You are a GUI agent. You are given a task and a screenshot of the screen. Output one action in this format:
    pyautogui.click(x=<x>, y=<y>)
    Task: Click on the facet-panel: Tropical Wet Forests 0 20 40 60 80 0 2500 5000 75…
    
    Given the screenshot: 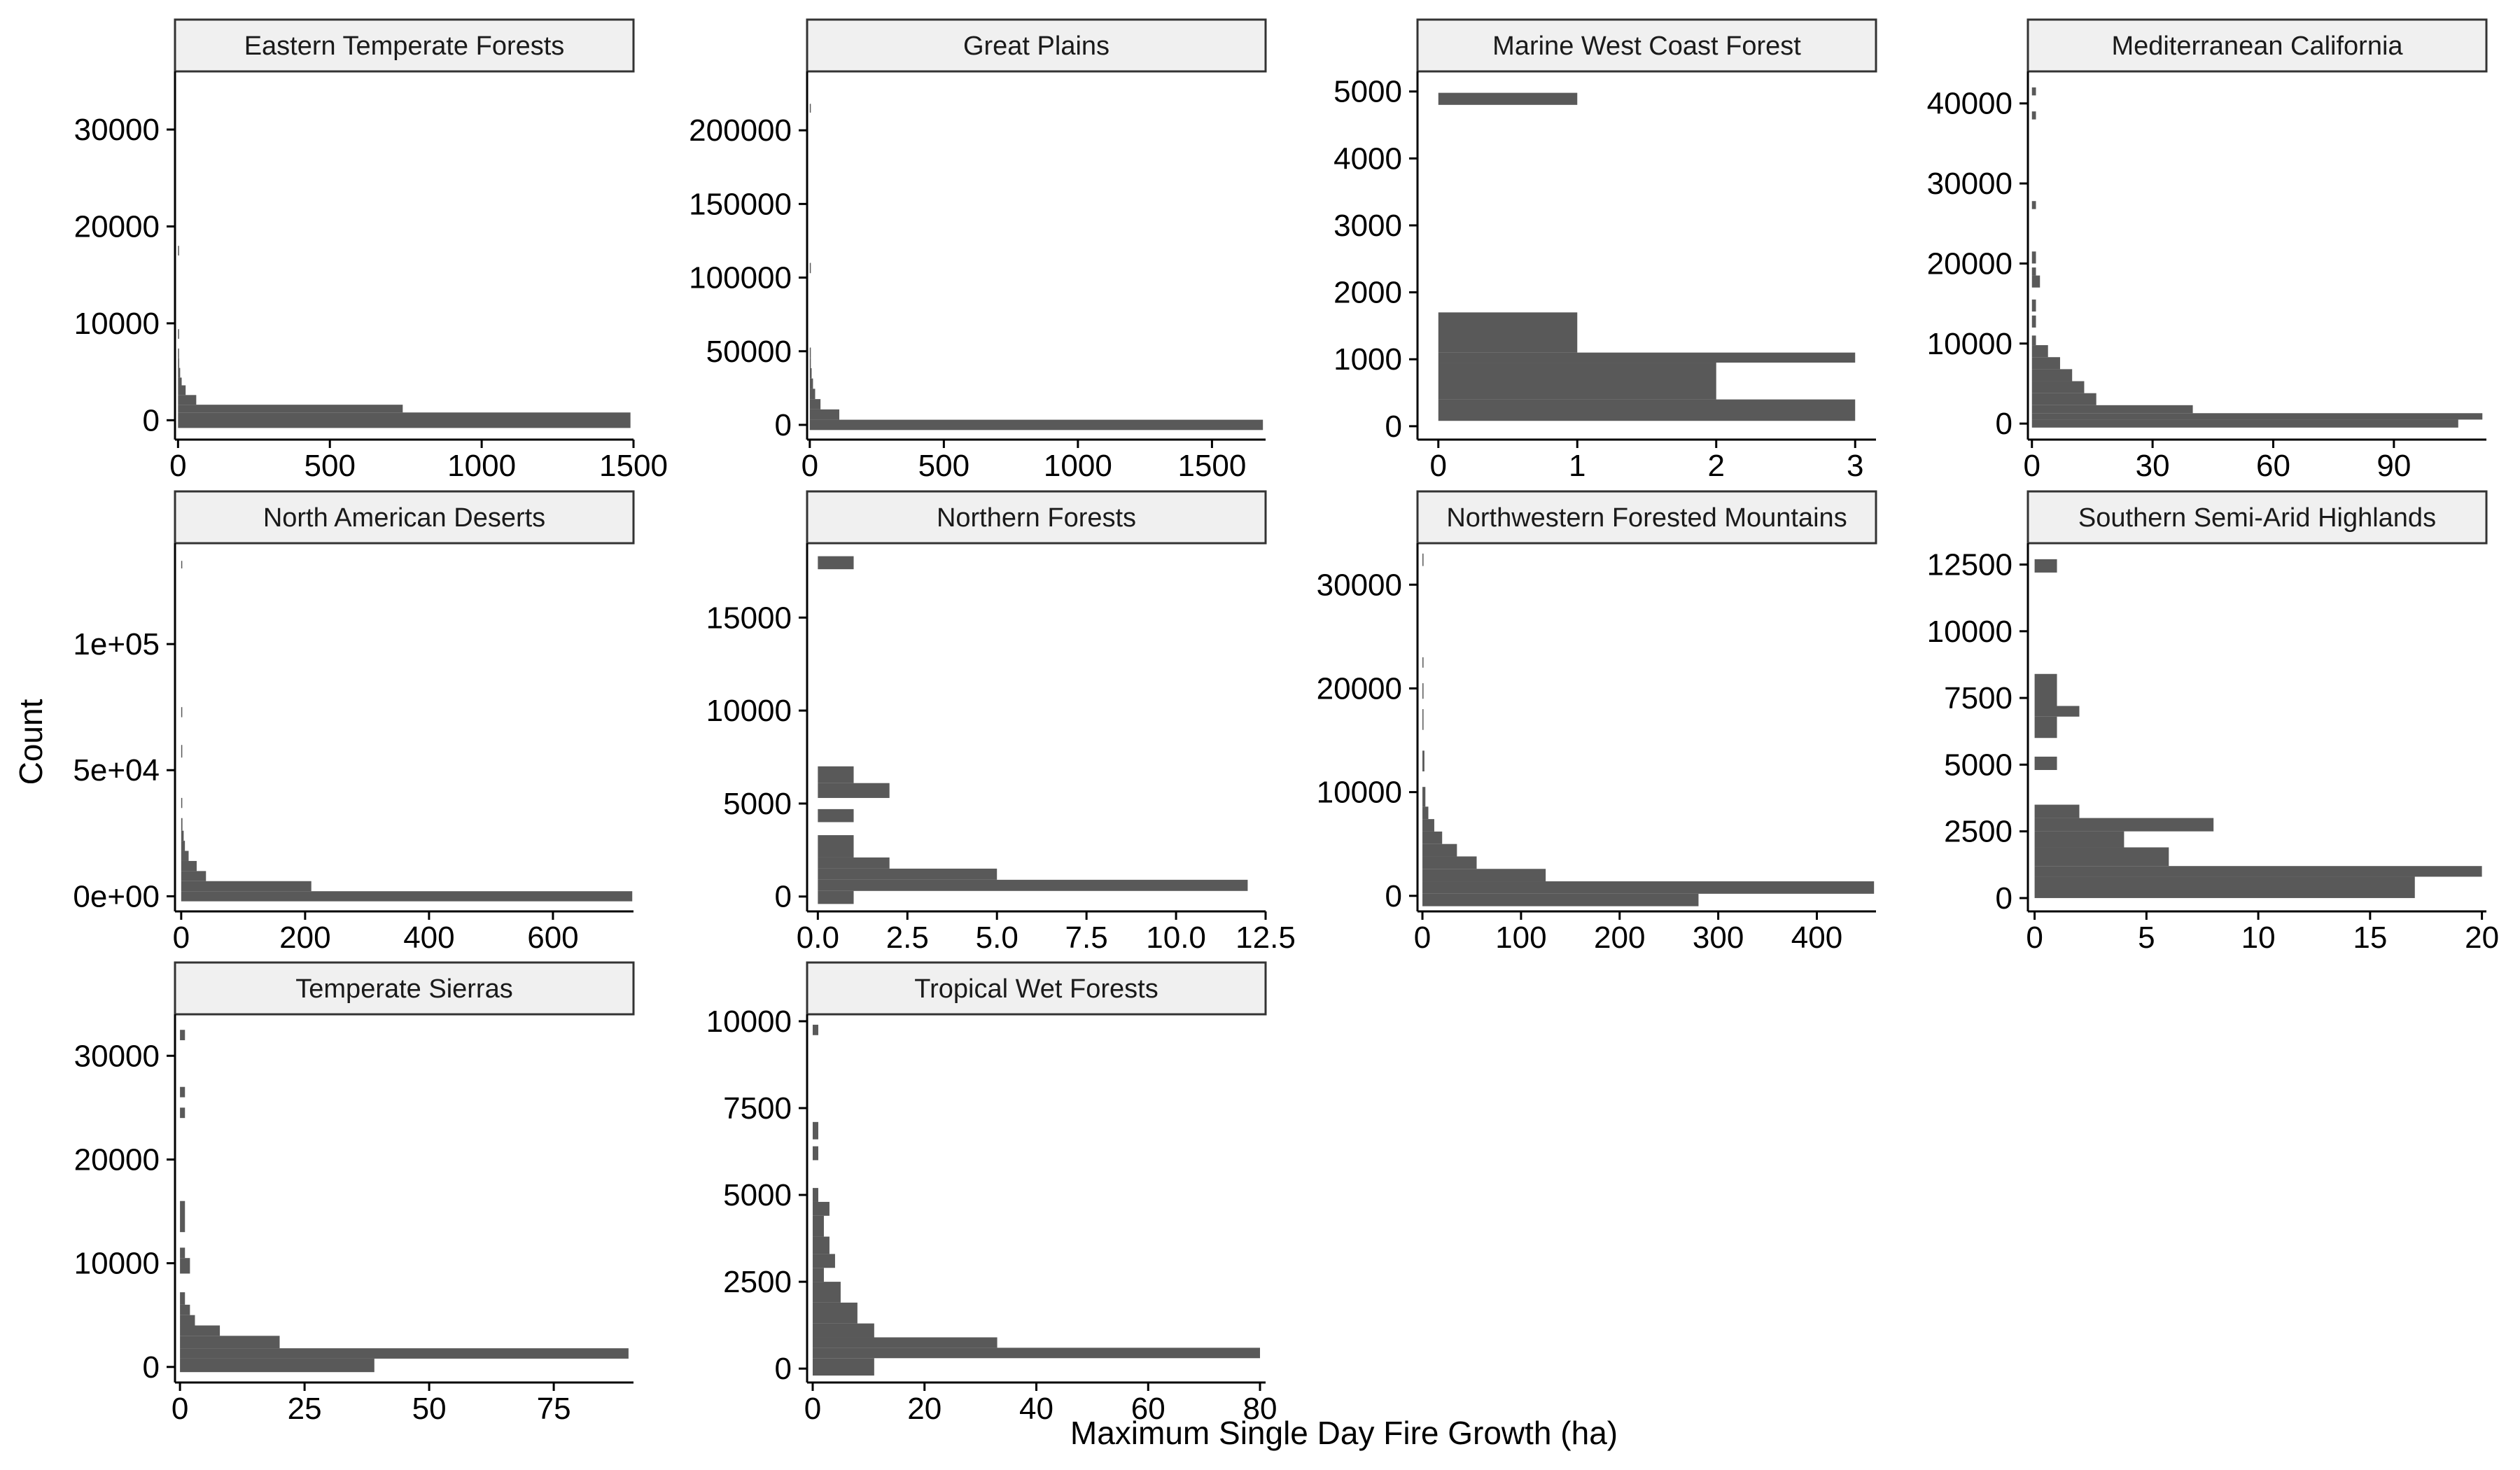 What is the action you would take?
    pyautogui.click(x=991, y=1193)
    